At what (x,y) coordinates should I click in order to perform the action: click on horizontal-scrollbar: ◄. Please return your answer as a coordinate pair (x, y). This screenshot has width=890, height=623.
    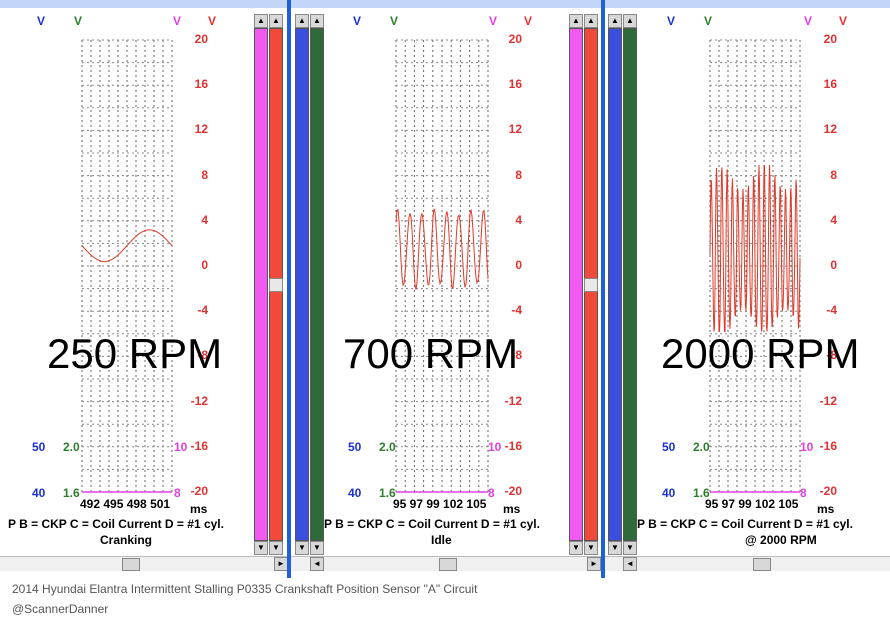
    Looking at the image, I should click on (747, 563).